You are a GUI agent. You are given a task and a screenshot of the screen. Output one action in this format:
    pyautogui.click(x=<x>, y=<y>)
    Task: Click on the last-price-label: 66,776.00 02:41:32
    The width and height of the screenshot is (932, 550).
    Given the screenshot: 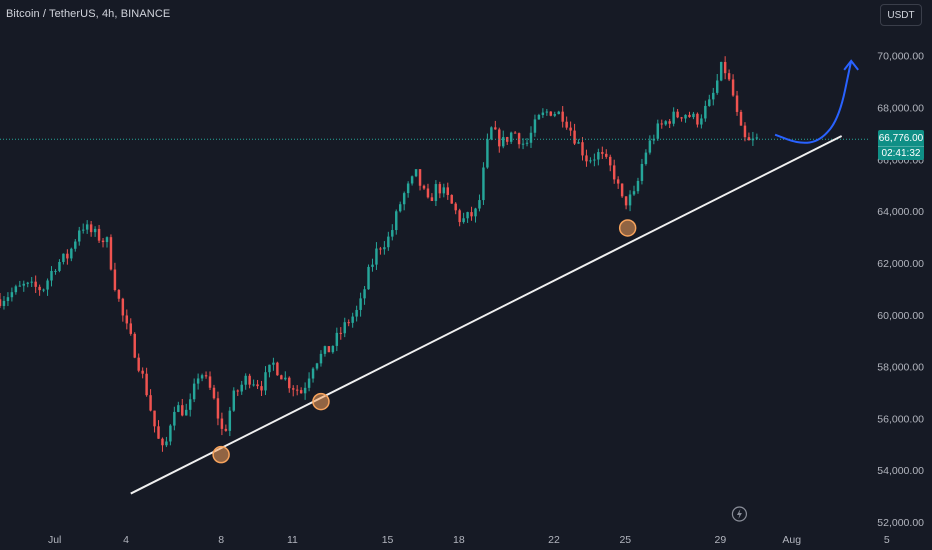 What is the action you would take?
    pyautogui.click(x=901, y=145)
    